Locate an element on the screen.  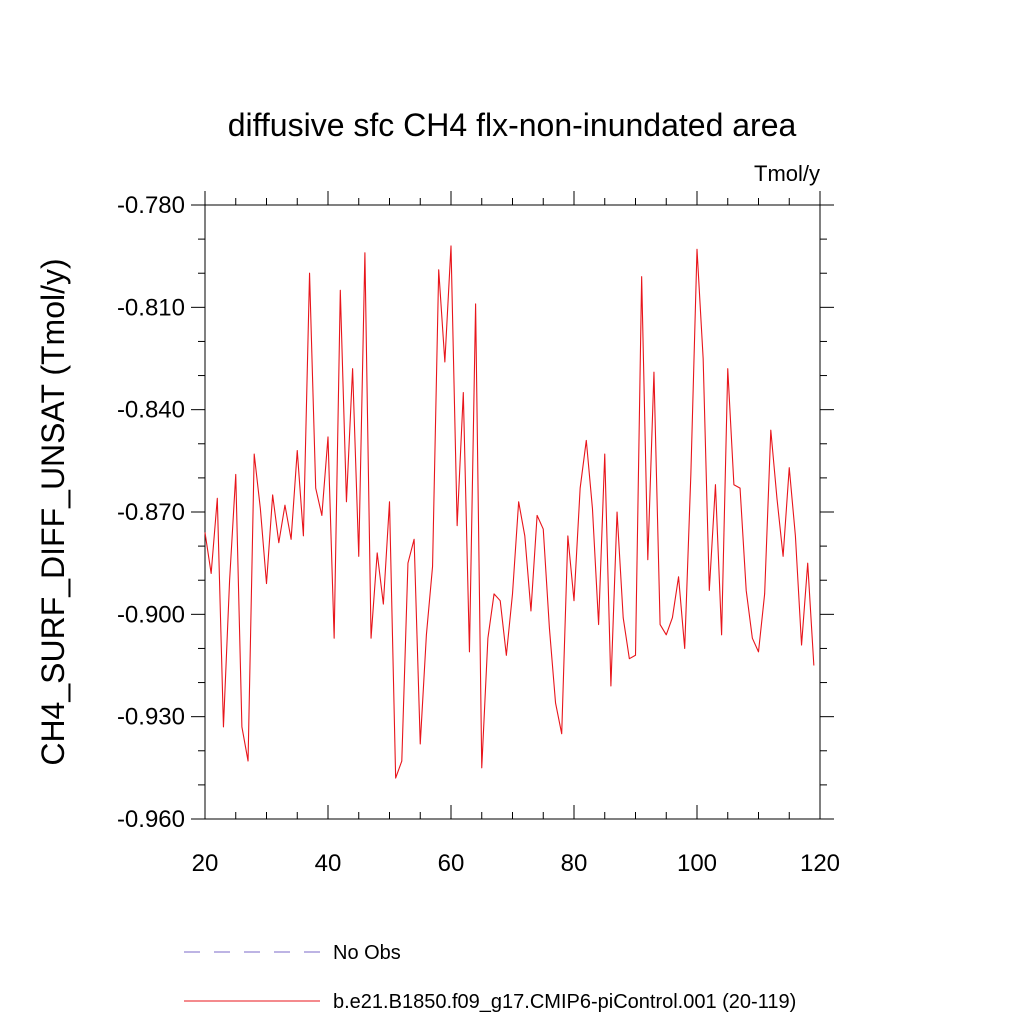
x-tick-label: 40 is located at coordinates (328, 863).